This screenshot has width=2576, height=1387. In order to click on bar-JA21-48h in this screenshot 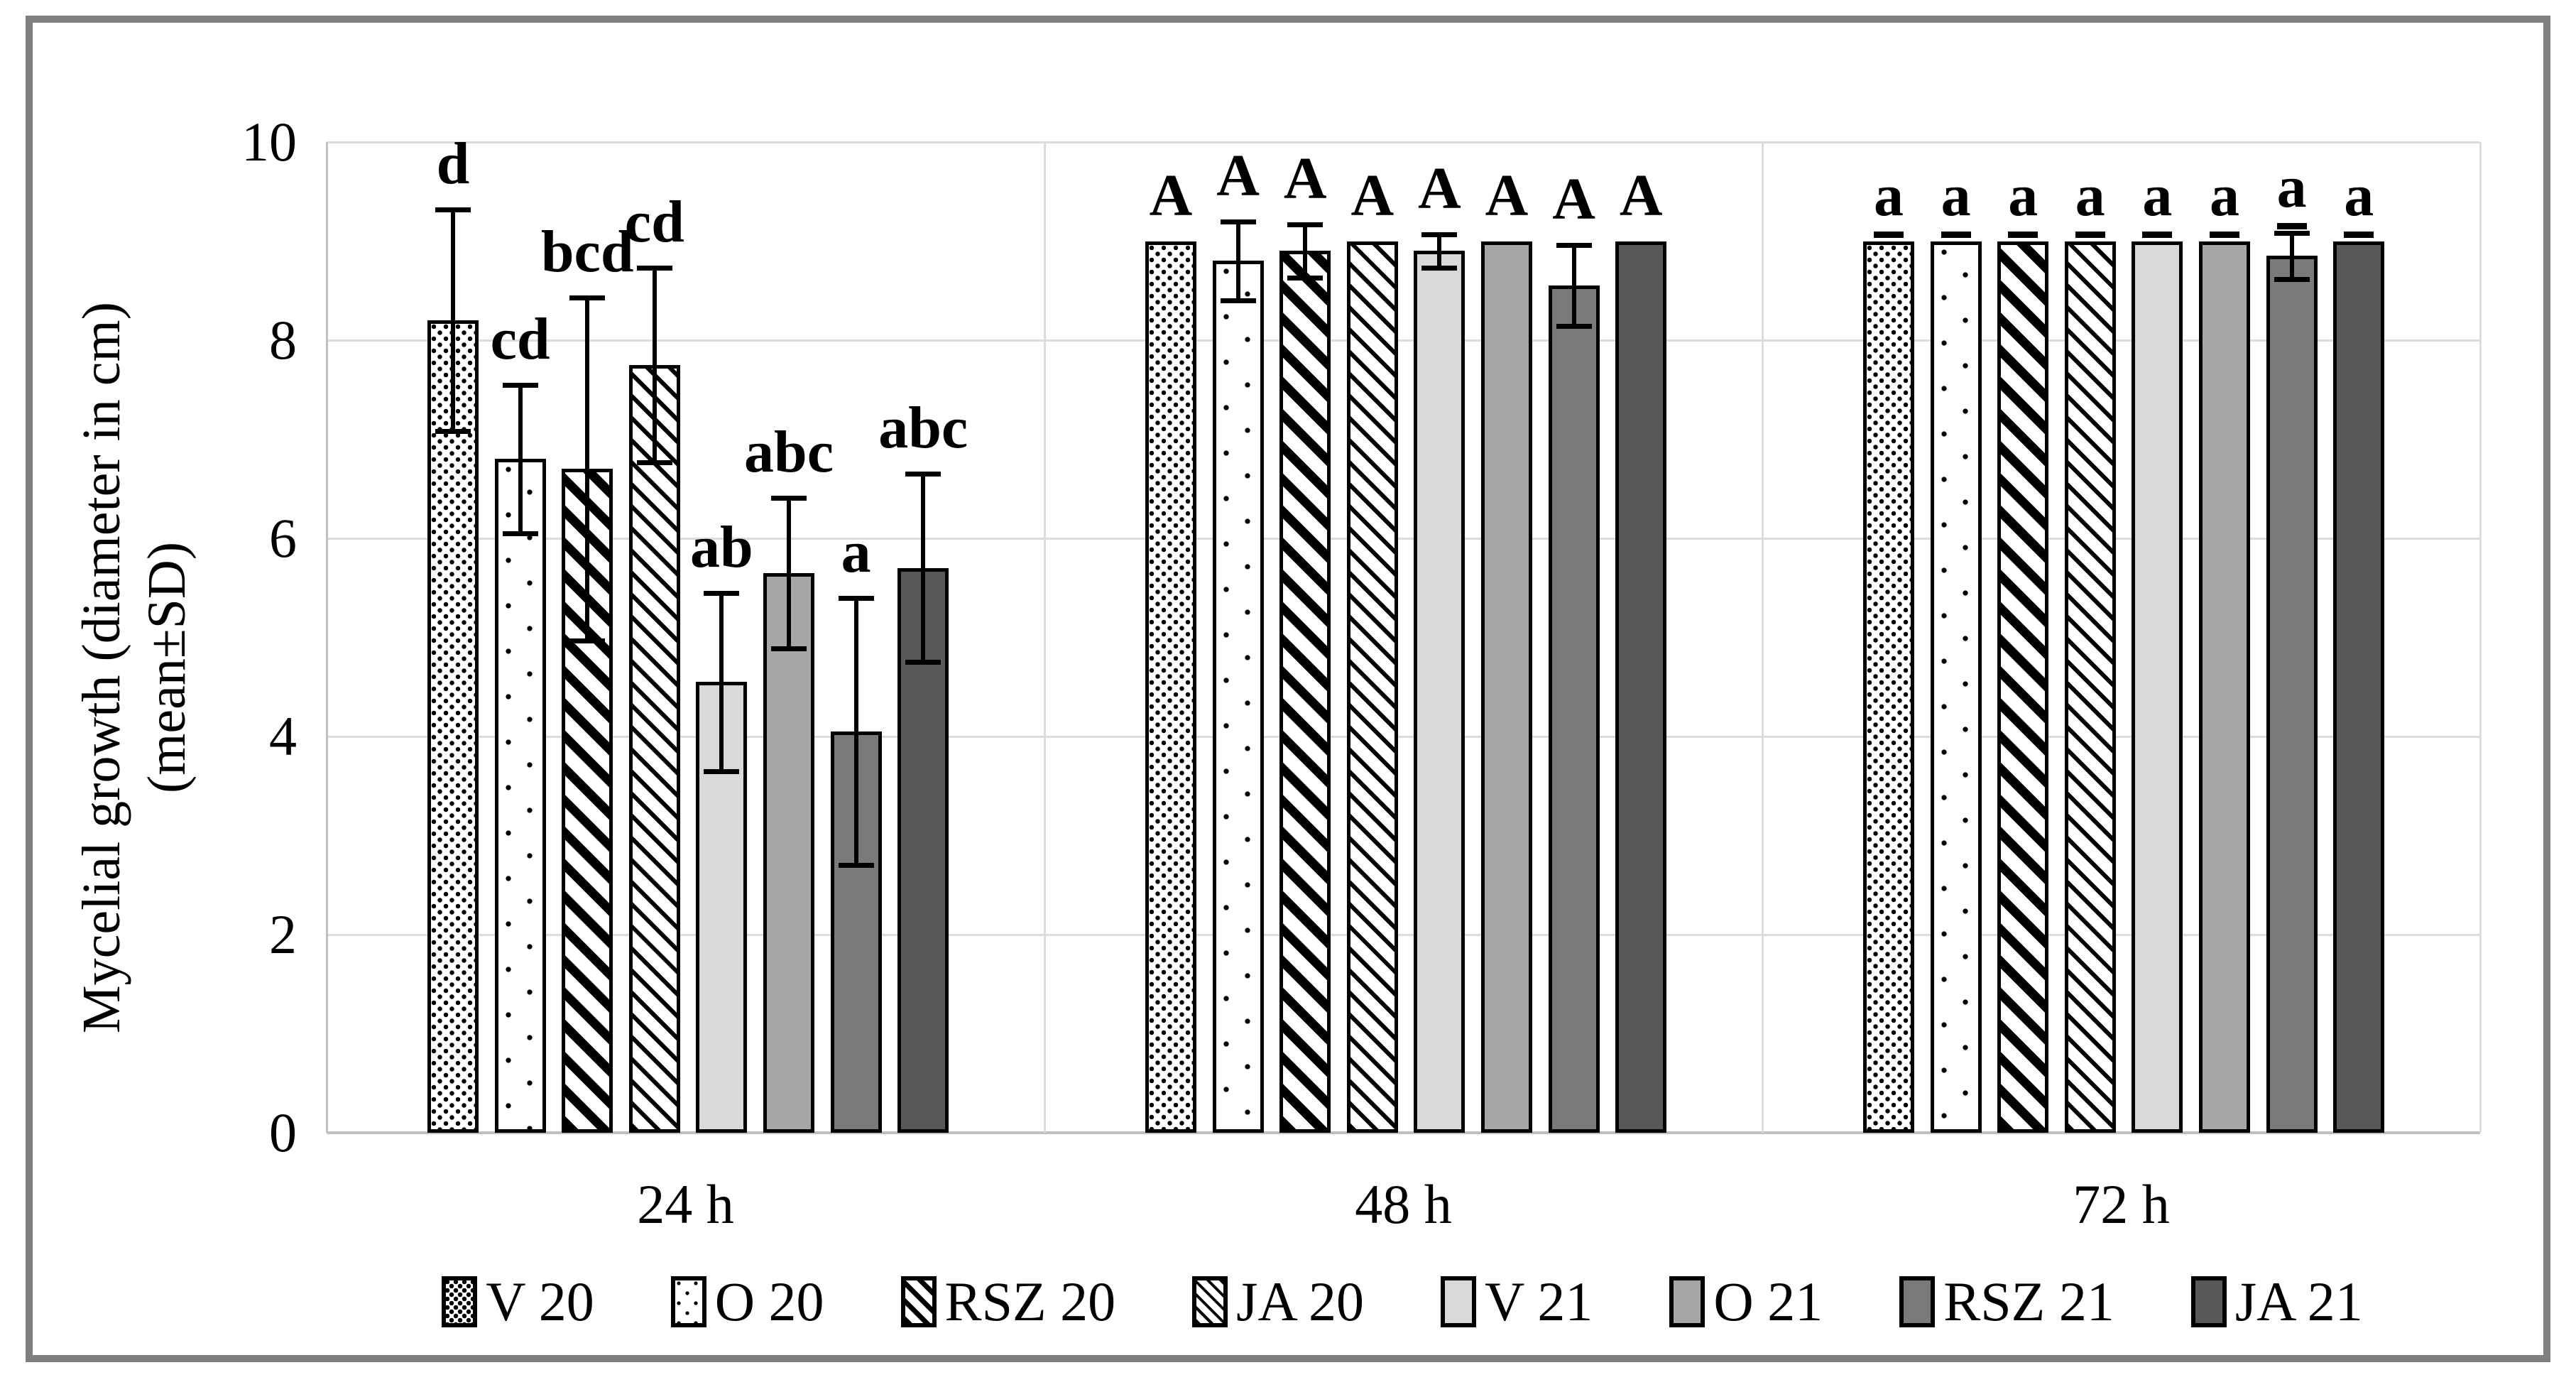, I will do `click(1641, 687)`.